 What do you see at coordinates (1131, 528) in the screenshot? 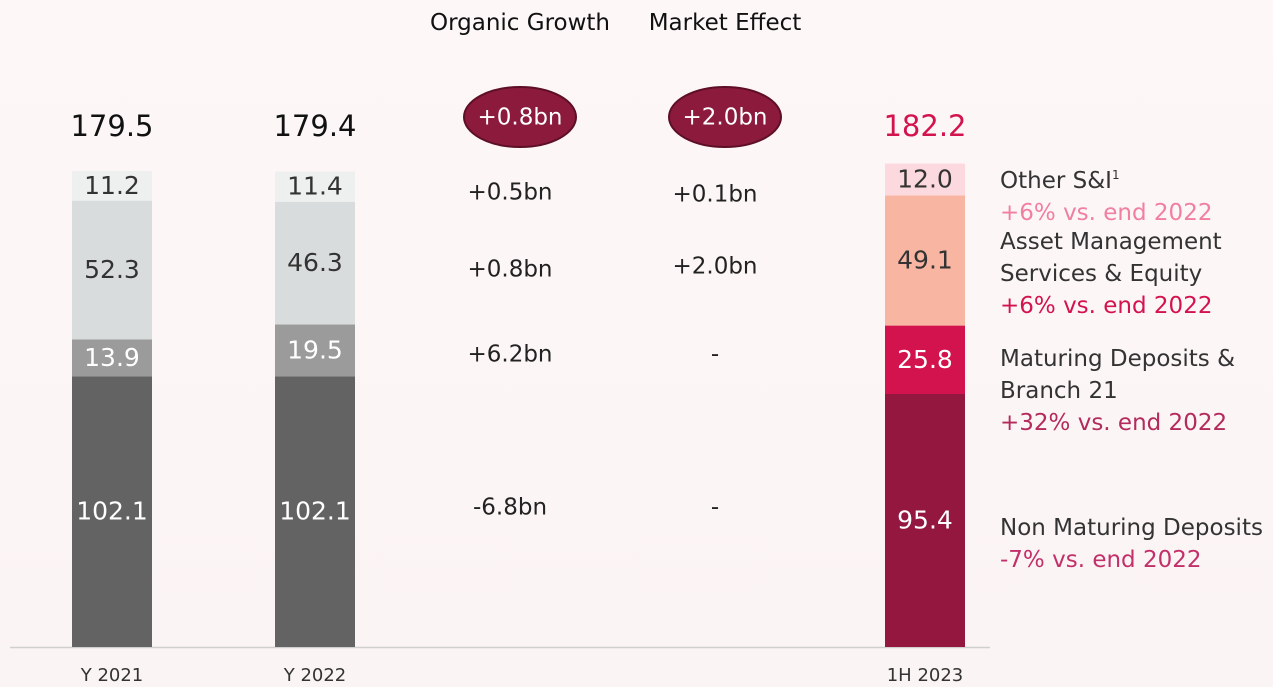
I see `legend-label: Non Maturing Deposits` at bounding box center [1131, 528].